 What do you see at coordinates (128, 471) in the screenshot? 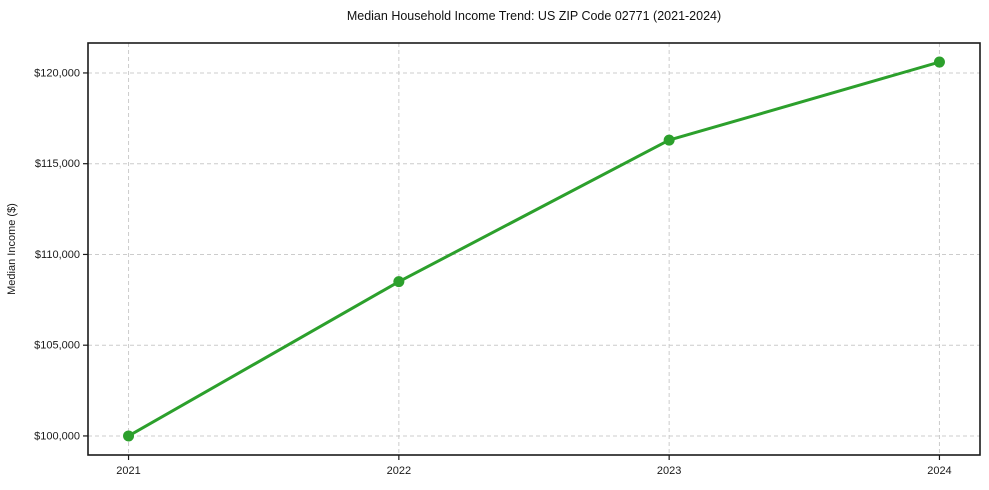
I see `x-tick-label: 2021` at bounding box center [128, 471].